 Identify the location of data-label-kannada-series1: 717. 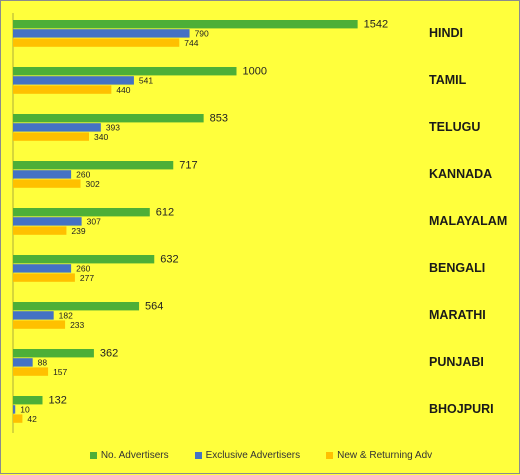
(188, 165).